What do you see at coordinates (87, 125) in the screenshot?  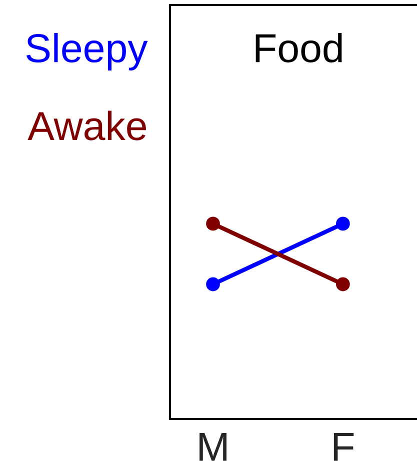 I see `text: Awake` at bounding box center [87, 125].